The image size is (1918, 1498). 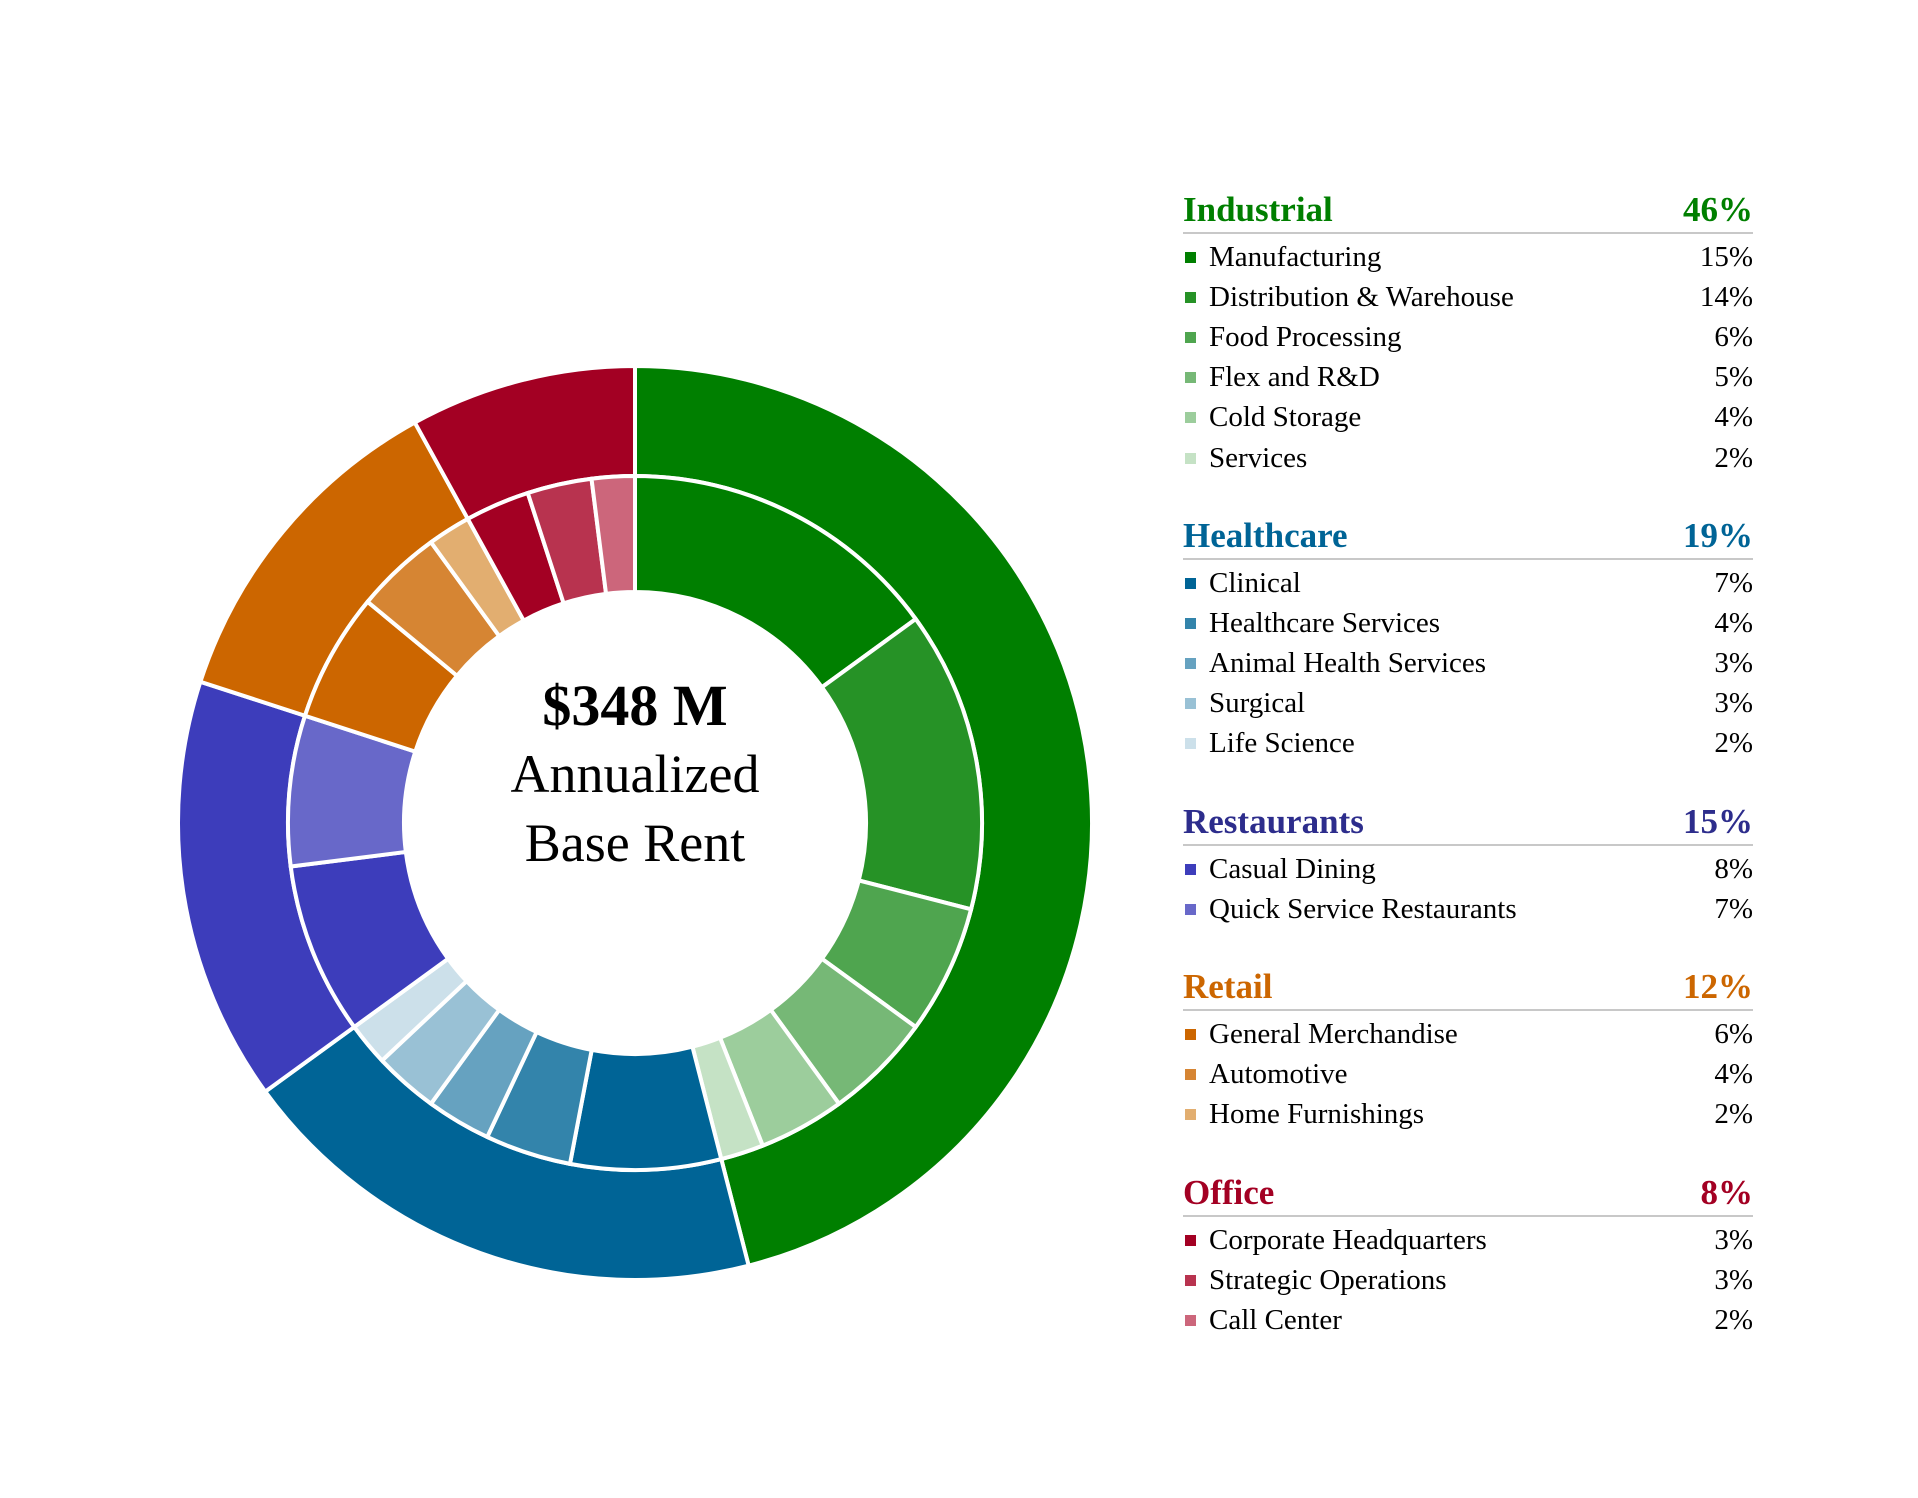 I want to click on legend-item: Home Furnishings 2%, so click(x=1468, y=1115).